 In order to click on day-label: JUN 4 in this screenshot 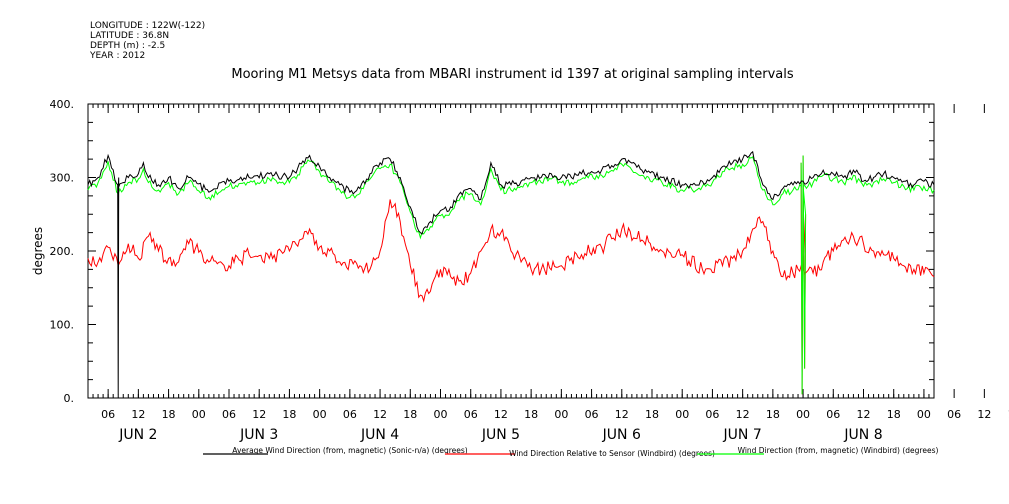, I will do `click(379, 435)`.